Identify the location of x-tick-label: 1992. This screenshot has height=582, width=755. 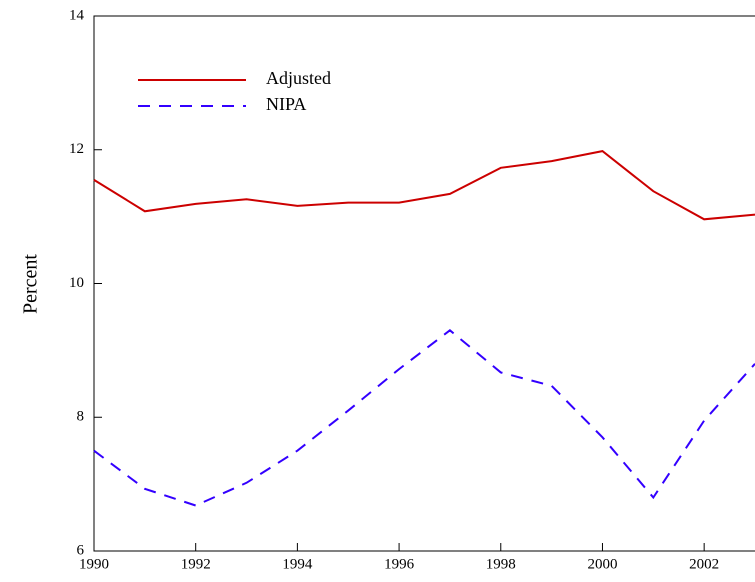
(196, 564).